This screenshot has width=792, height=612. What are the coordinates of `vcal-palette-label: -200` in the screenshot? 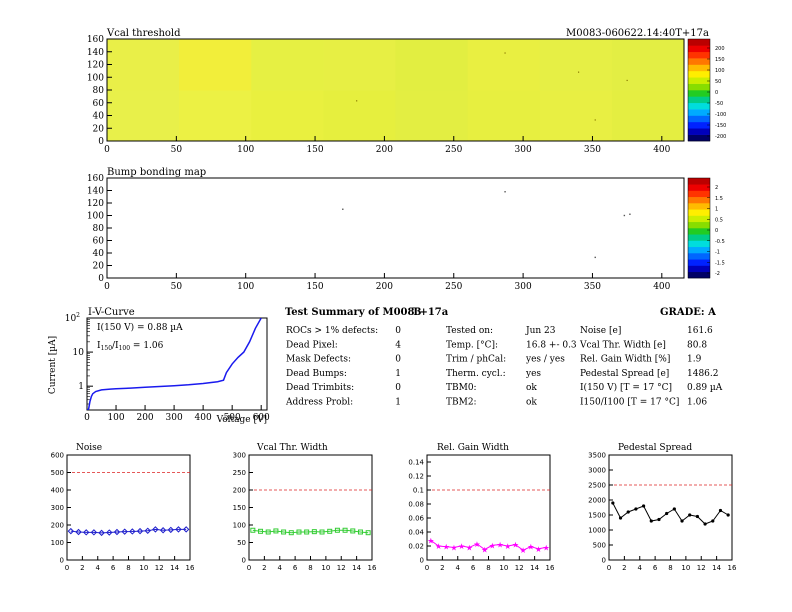 It's located at (720, 137).